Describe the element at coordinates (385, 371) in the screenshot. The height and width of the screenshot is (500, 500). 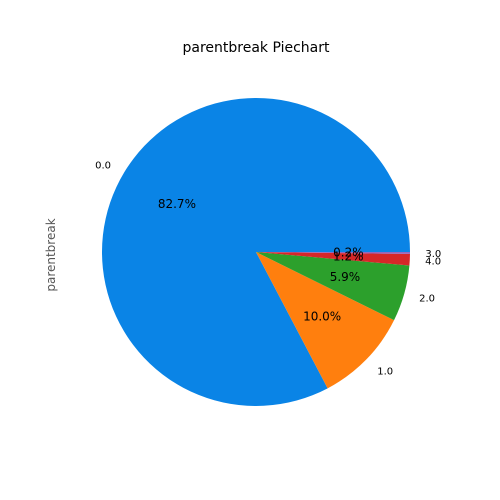
I see `slice-category-label: 1.0` at that location.